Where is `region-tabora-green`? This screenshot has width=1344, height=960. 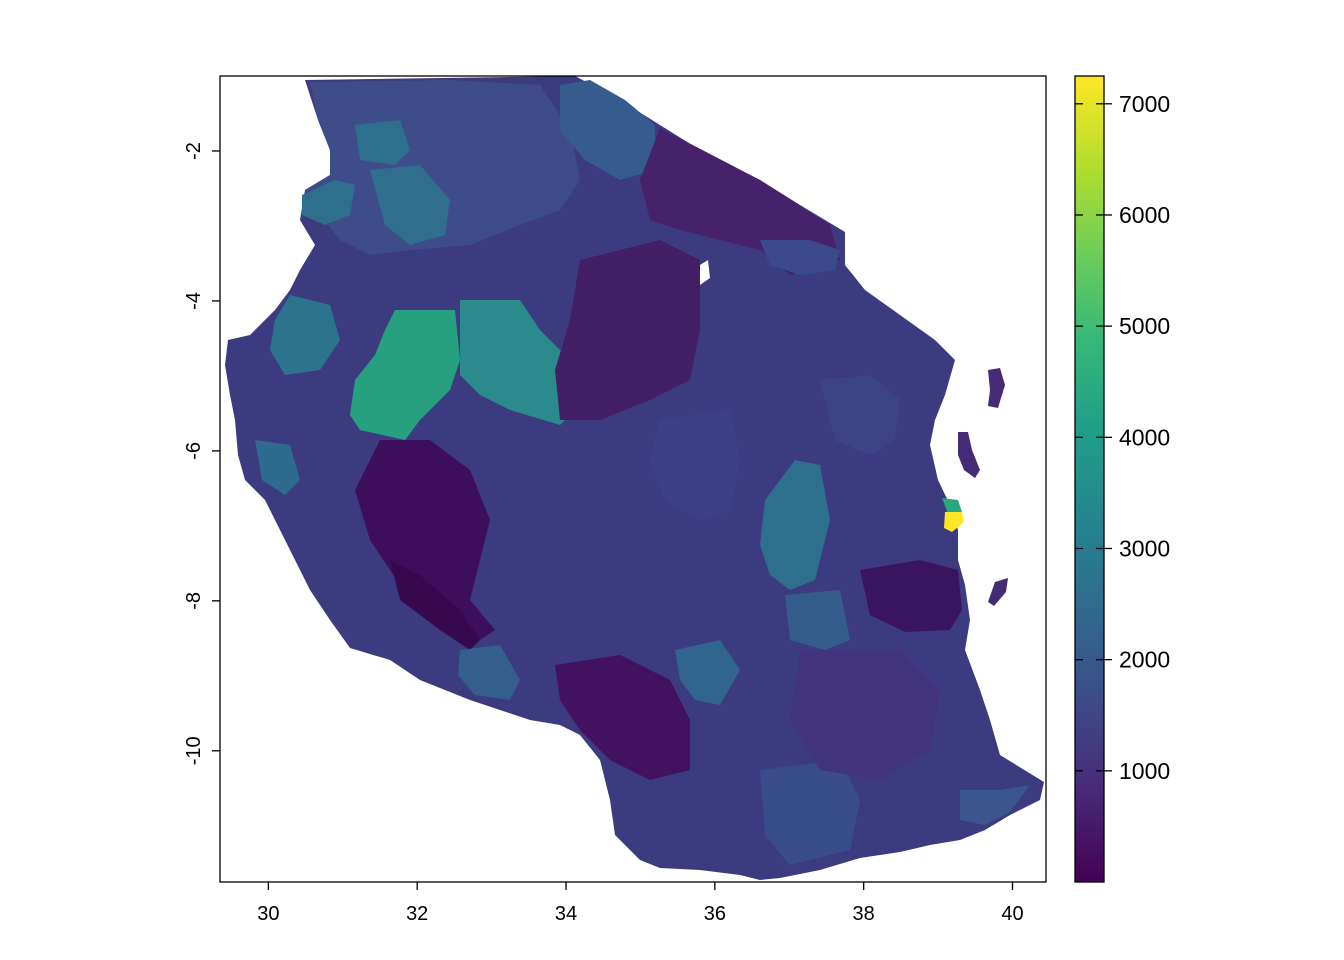
region-tabora-green is located at coordinates (405, 375).